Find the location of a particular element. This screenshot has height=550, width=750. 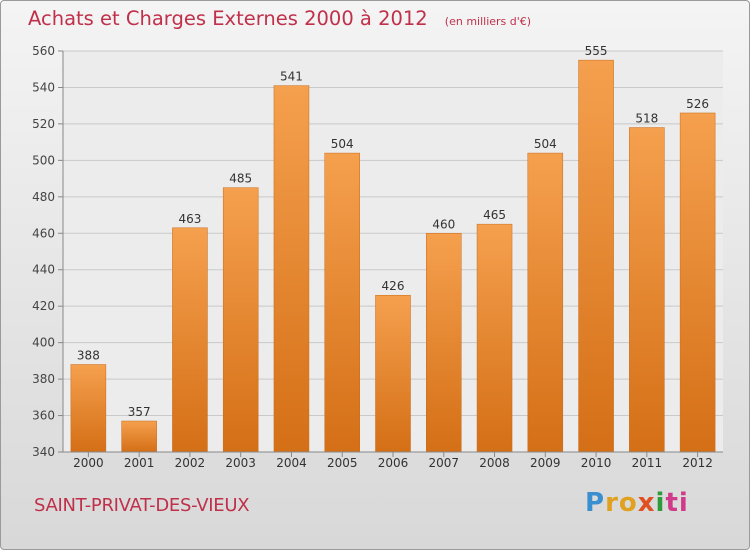

y-tick-label: 460 is located at coordinates (43, 233).